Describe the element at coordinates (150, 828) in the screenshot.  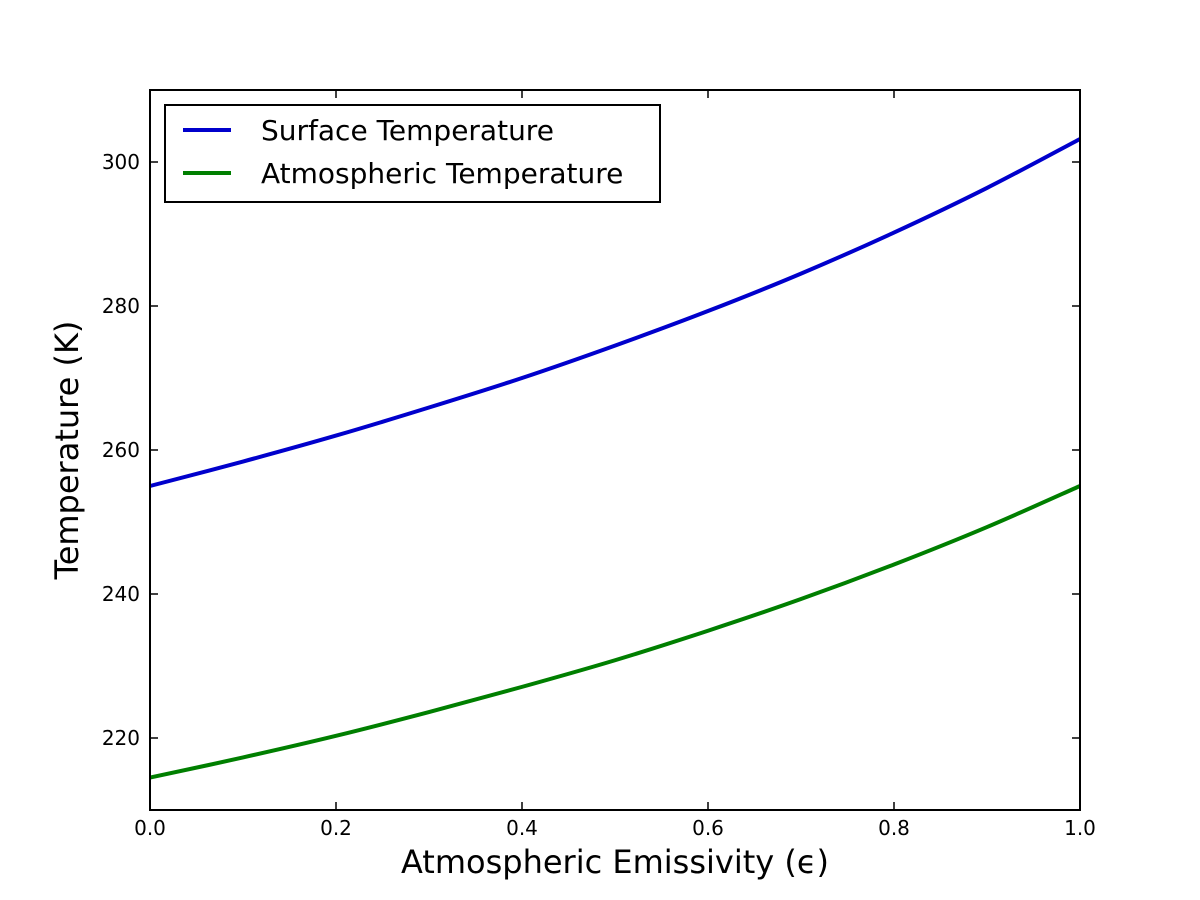
I see `x-tick-label: 0.0` at that location.